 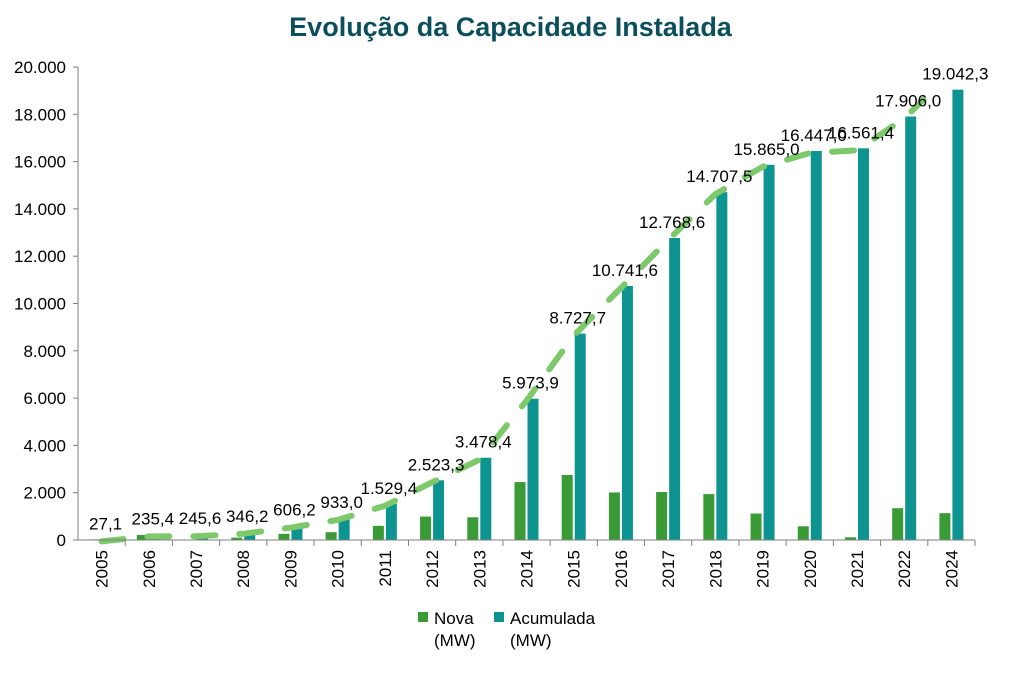 What do you see at coordinates (668, 569) in the screenshot?
I see `x-tick-label: 2017` at bounding box center [668, 569].